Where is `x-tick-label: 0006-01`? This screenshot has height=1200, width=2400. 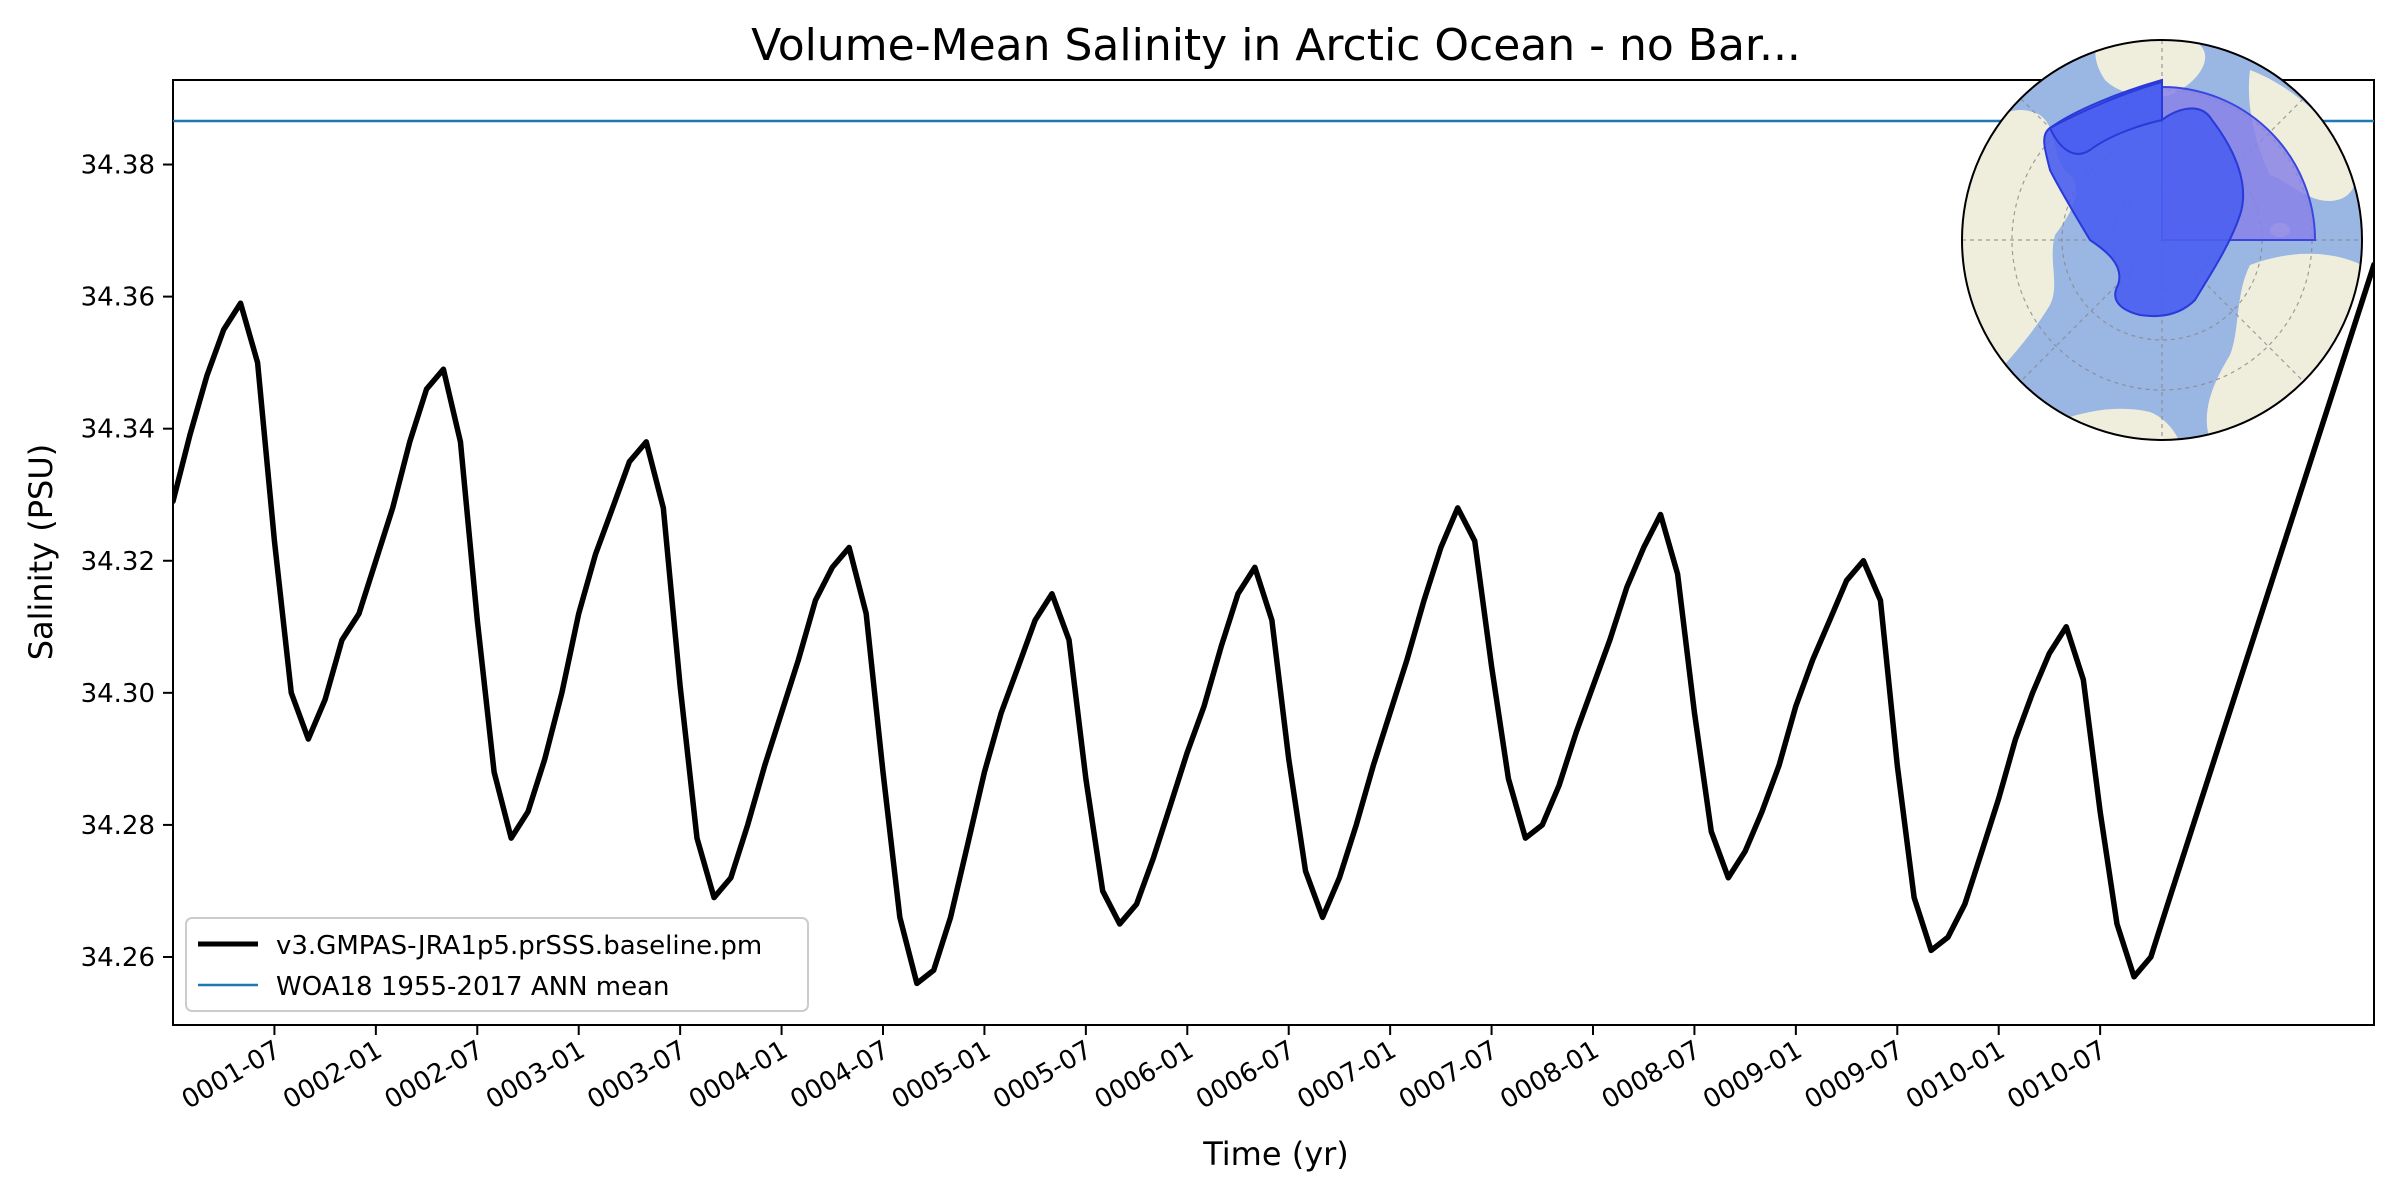
x-tick-label: 0006-01 is located at coordinates (1144, 1075).